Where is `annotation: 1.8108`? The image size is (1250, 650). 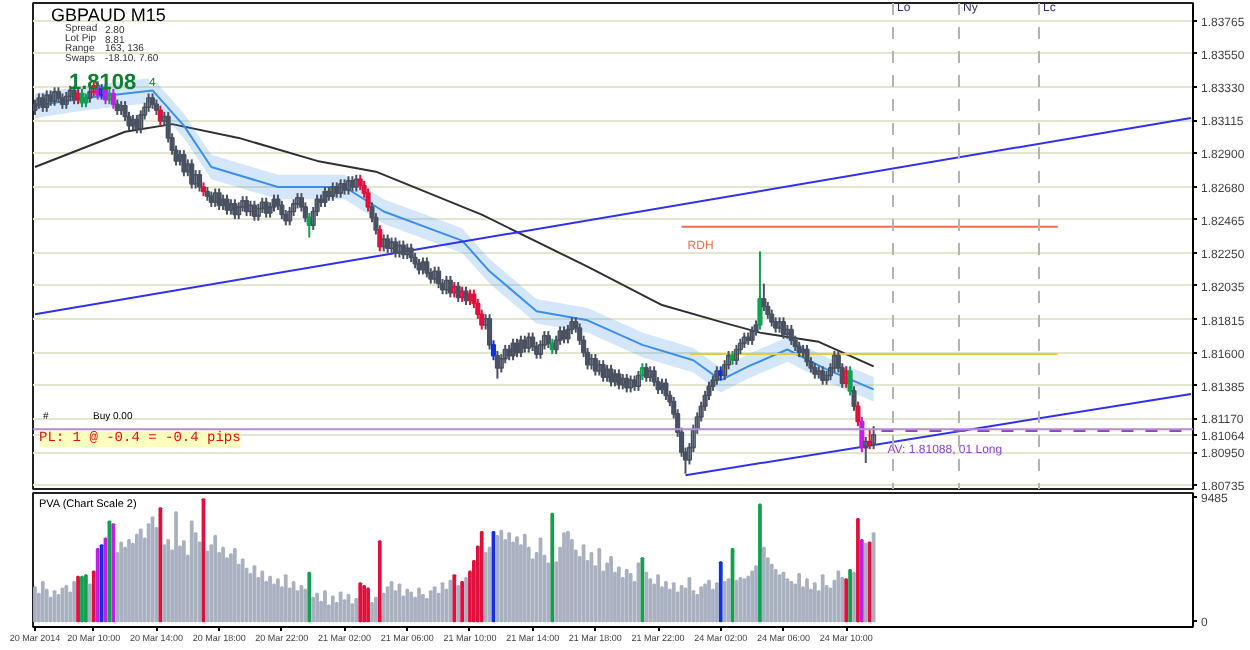 annotation: 1.8108 is located at coordinates (103, 83).